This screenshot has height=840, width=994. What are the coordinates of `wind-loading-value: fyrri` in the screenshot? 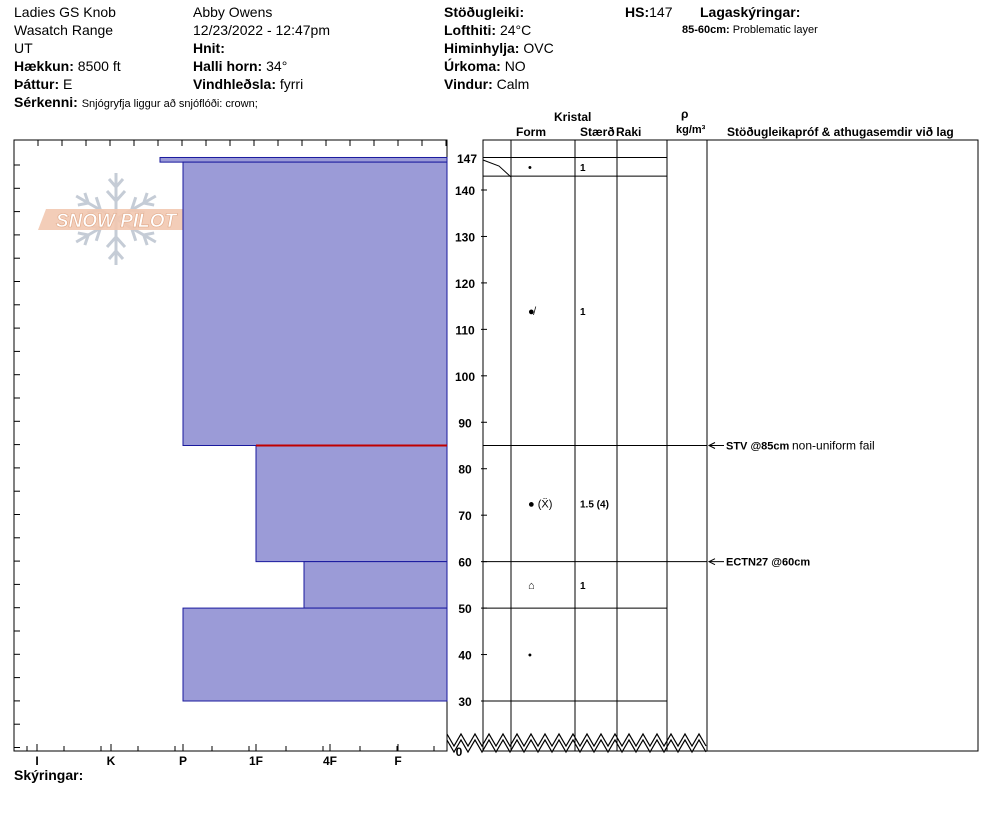 It's located at (291, 84).